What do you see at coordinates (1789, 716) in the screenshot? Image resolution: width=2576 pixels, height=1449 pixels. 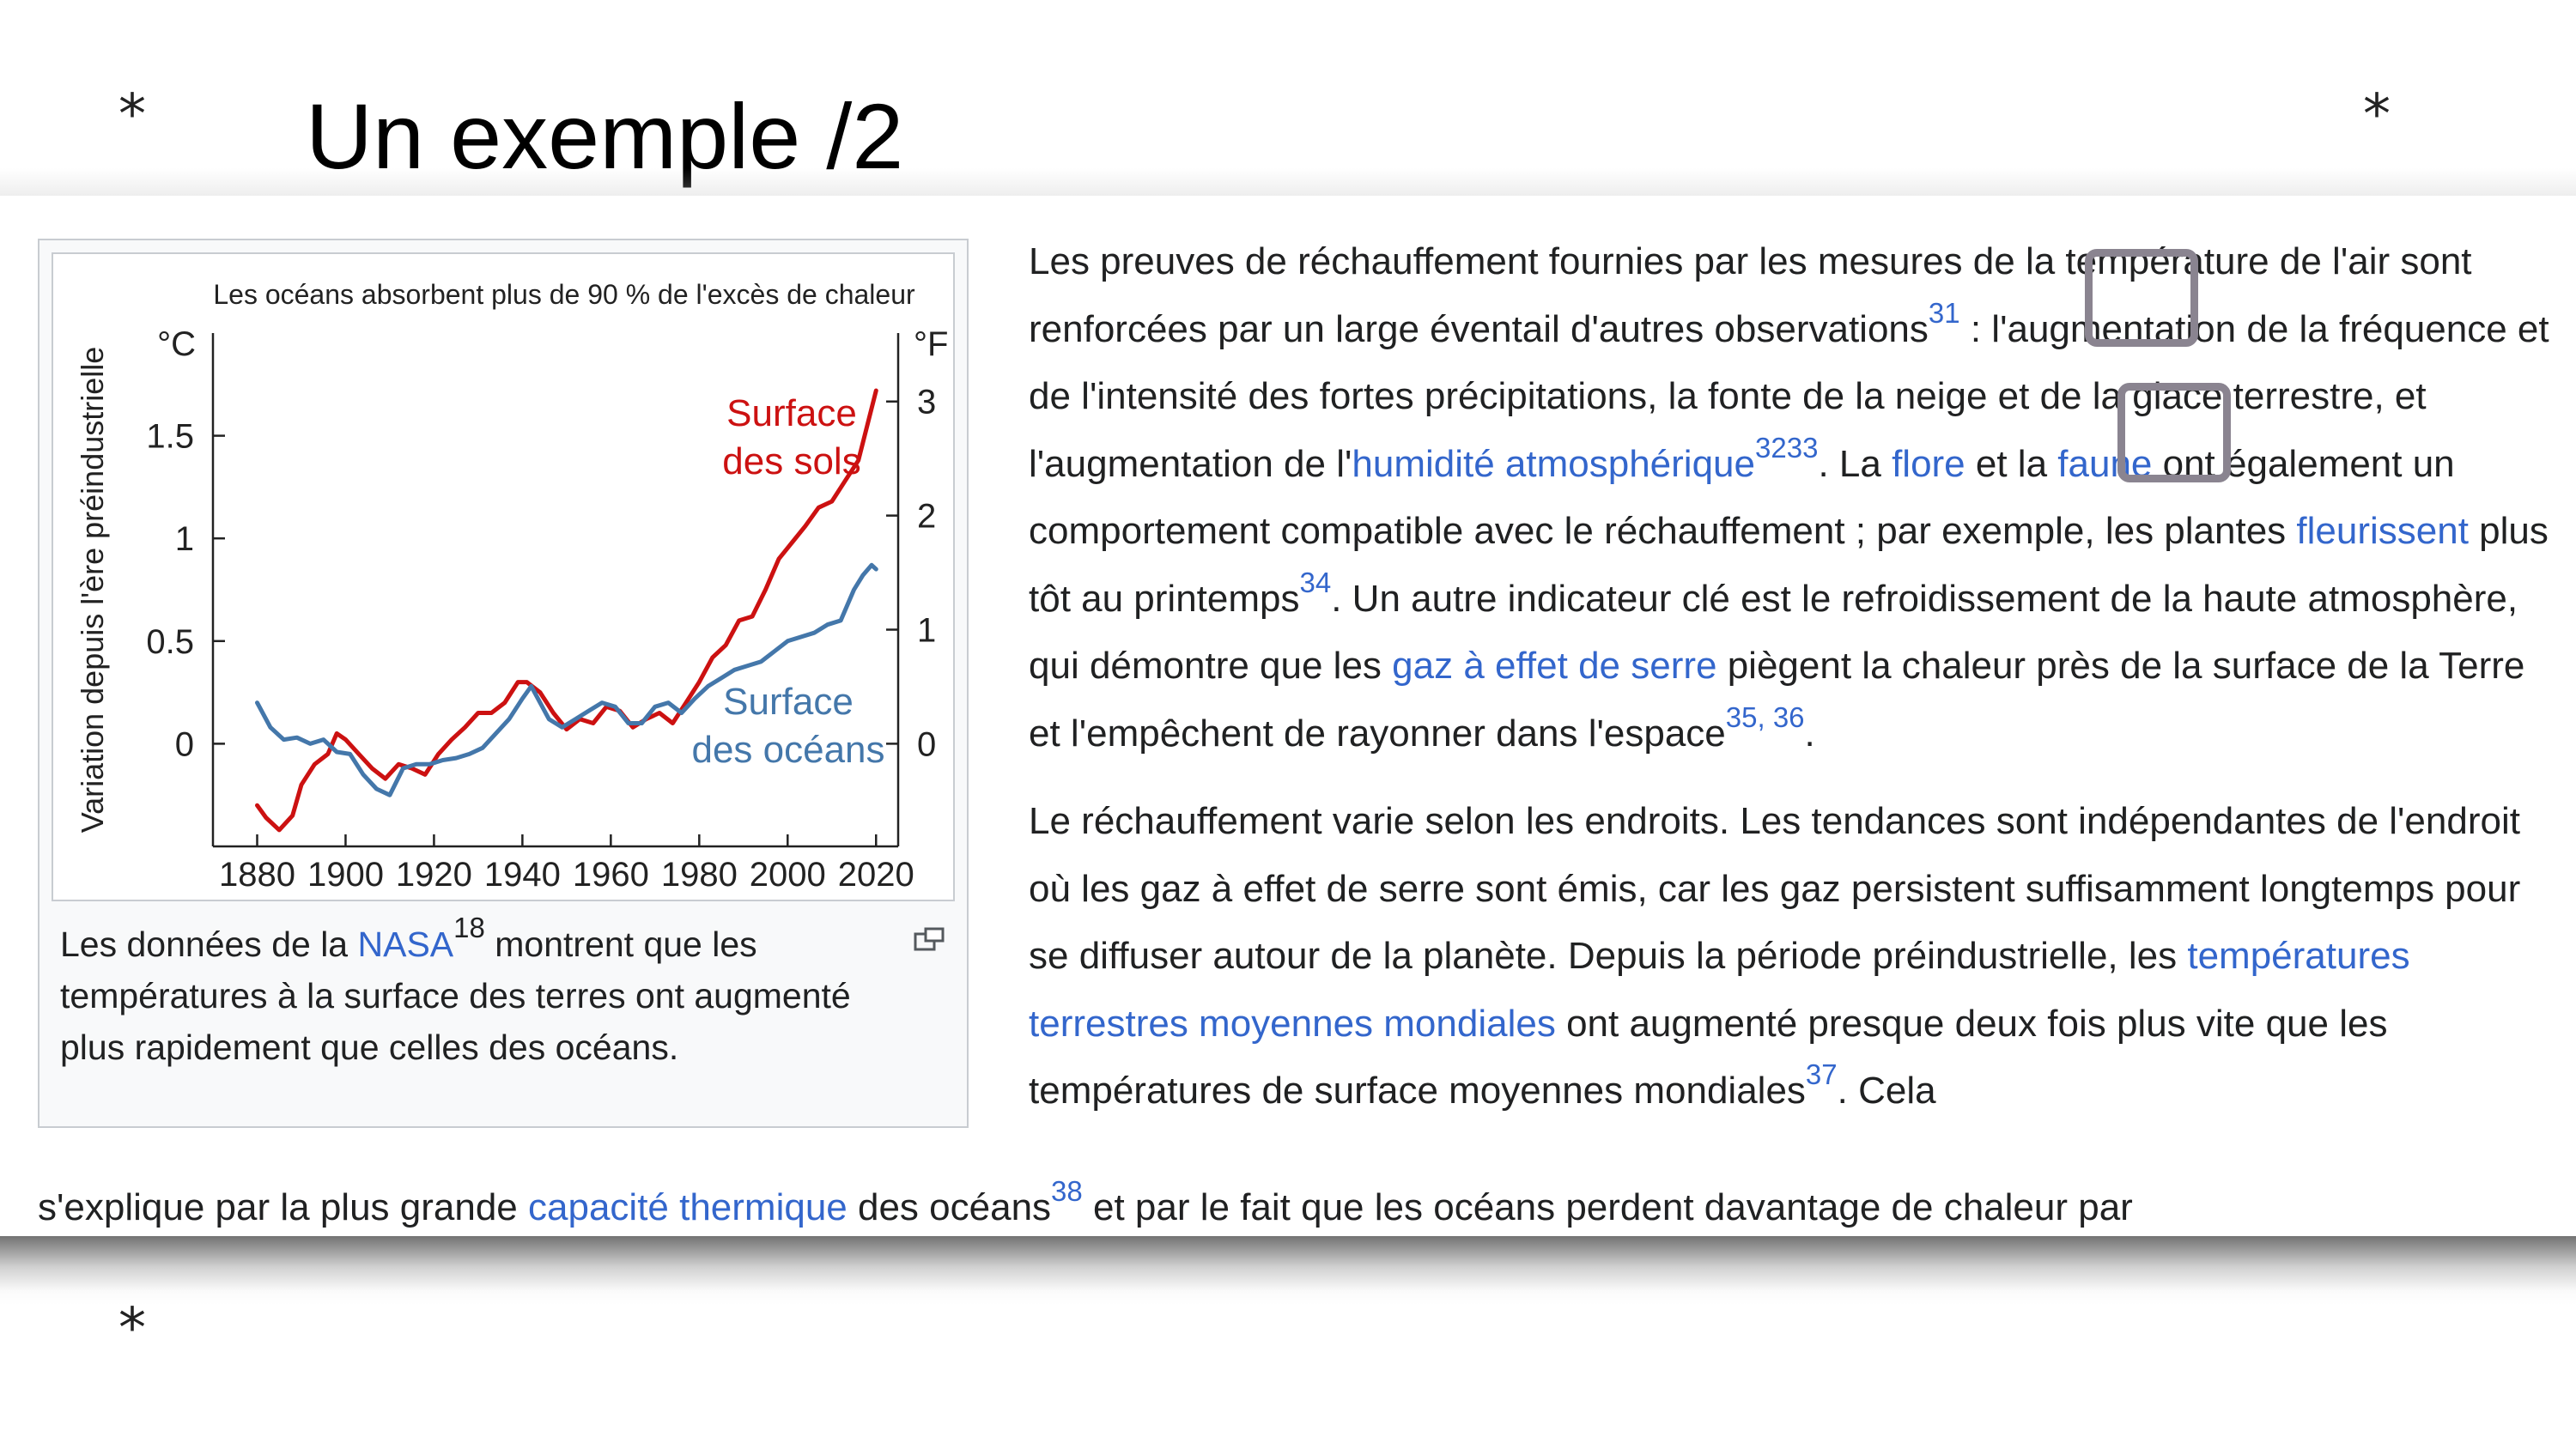 I see `reference-36: 36` at bounding box center [1789, 716].